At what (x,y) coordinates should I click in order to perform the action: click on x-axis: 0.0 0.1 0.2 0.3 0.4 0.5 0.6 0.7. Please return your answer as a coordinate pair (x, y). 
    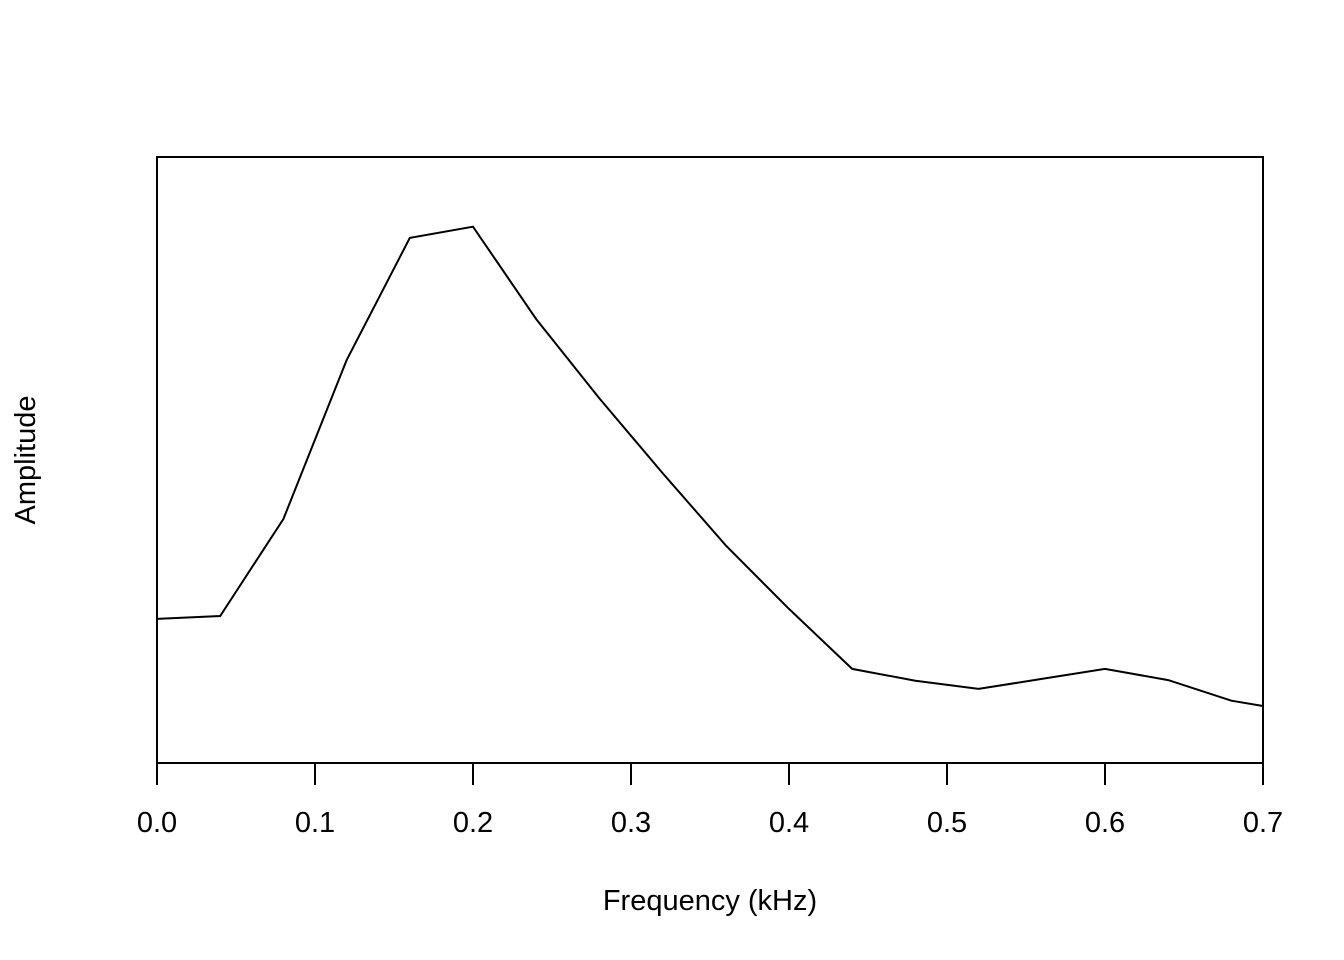
    Looking at the image, I should click on (710, 800).